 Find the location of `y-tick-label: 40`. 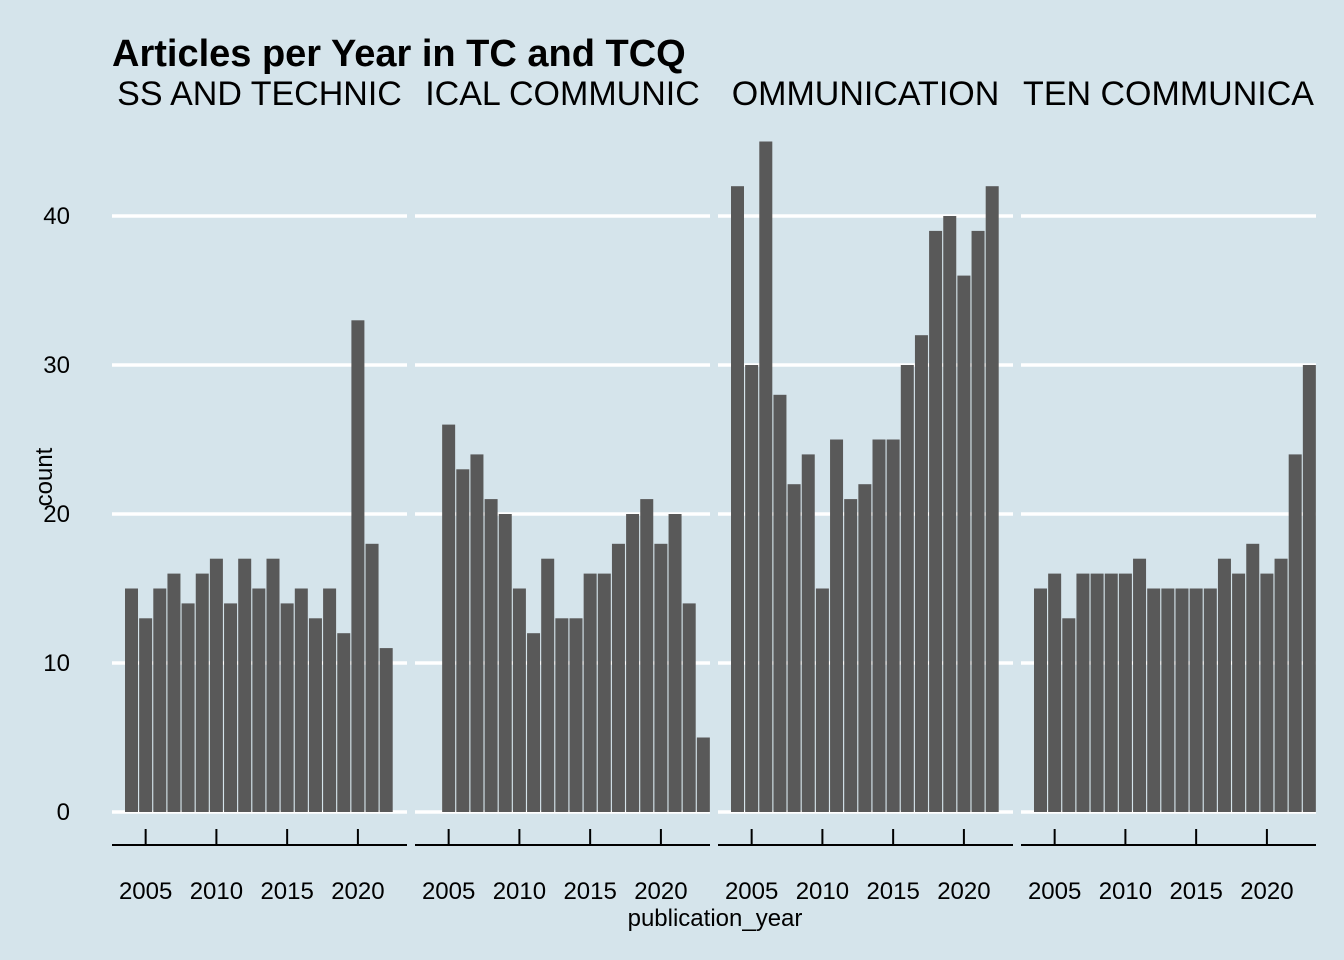

y-tick-label: 40 is located at coordinates (56, 216).